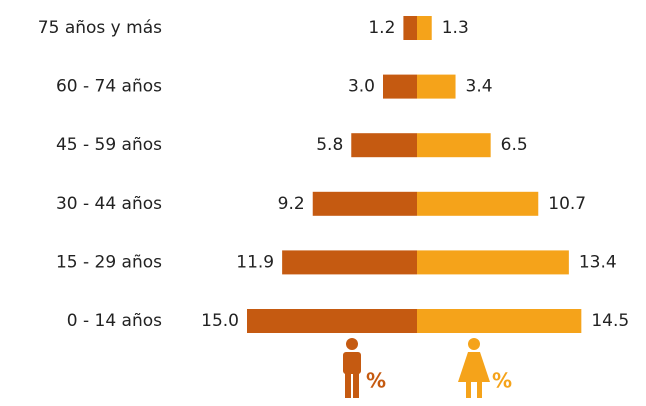 The height and width of the screenshot is (406, 646). I want to click on value-label: 1.2, so click(381, 28).